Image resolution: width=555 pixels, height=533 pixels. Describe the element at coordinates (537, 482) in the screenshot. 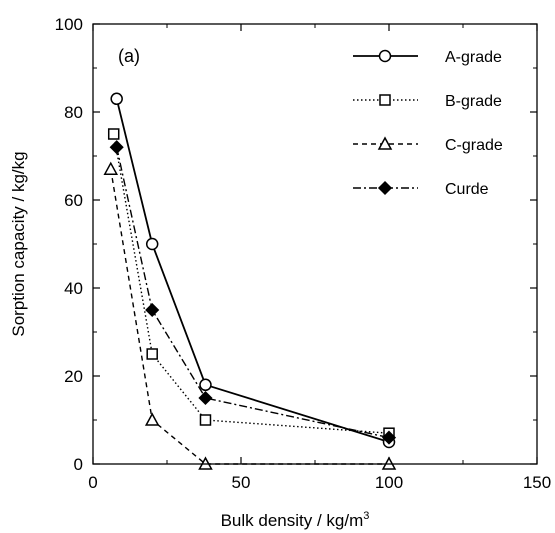

I see `x-tick-label: 150` at that location.